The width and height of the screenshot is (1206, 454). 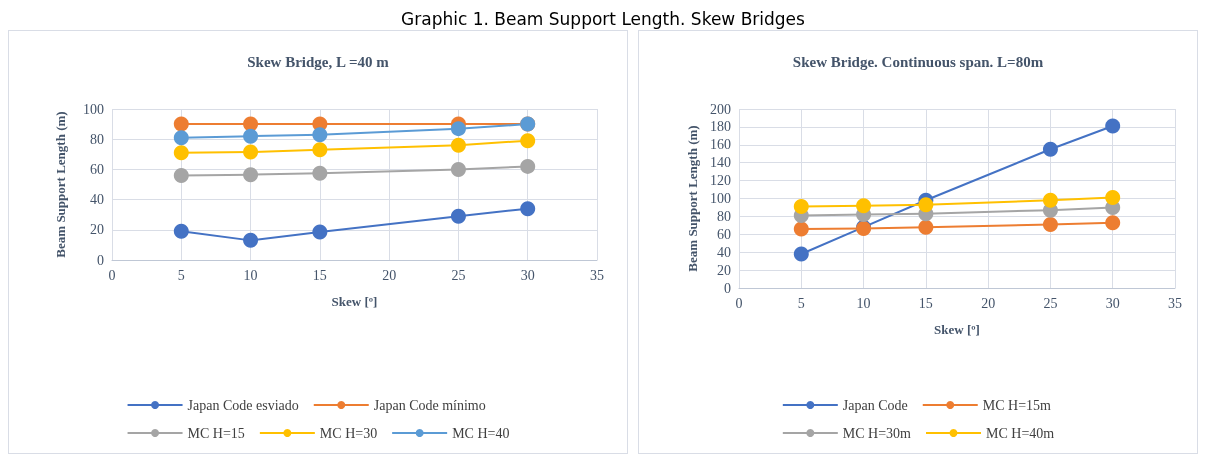 What do you see at coordinates (720, 181) in the screenshot?
I see `y-tick-label: 120` at bounding box center [720, 181].